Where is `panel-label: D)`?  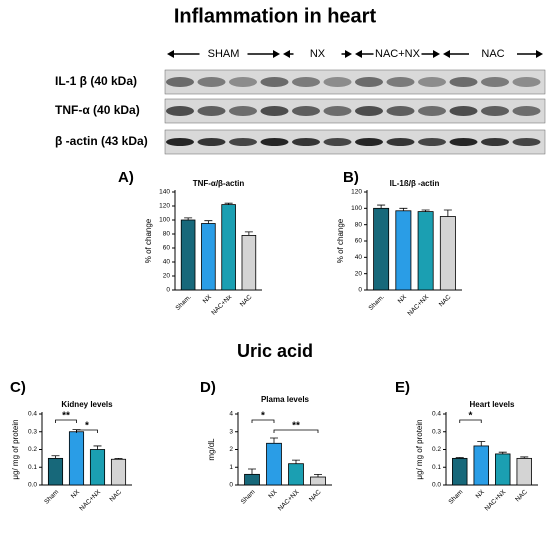
panel-label: D) is located at coordinates (208, 387).